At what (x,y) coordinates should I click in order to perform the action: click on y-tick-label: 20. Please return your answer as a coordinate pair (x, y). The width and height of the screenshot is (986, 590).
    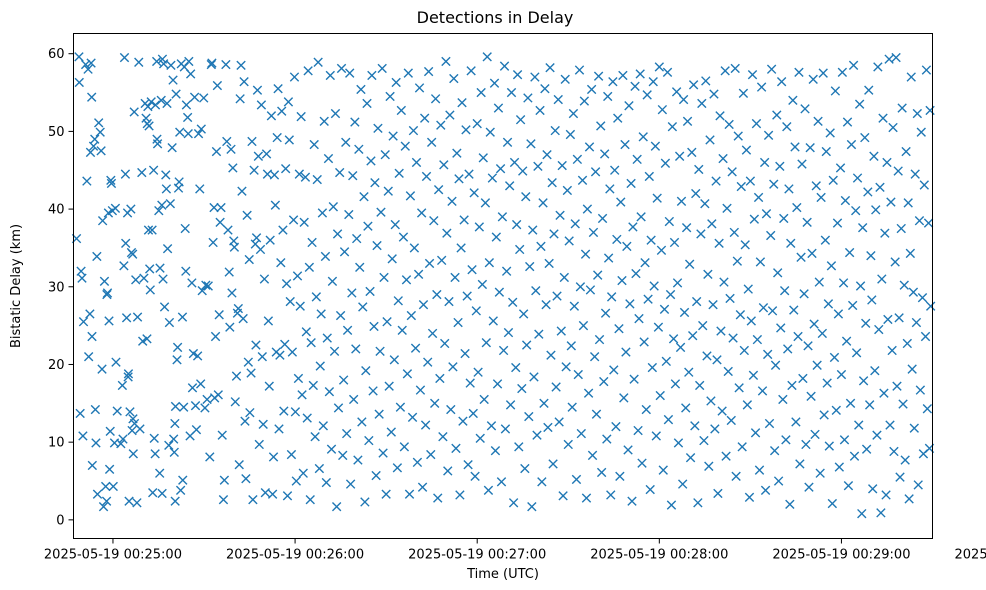
    Looking at the image, I should click on (56, 365).